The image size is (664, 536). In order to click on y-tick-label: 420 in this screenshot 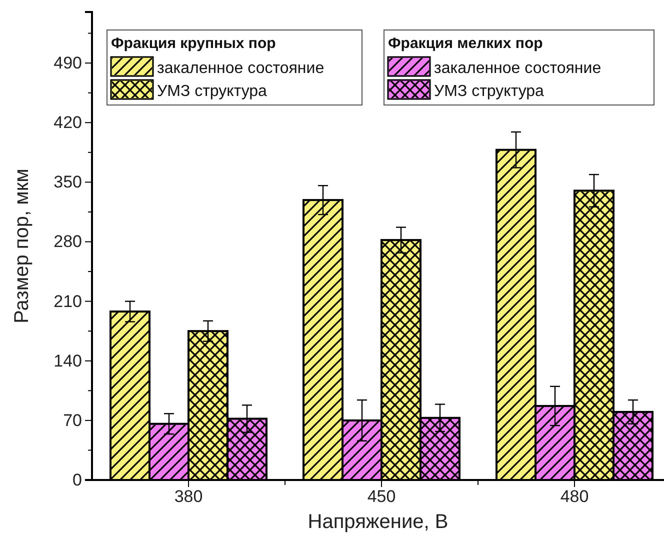, I will do `click(68, 122)`.